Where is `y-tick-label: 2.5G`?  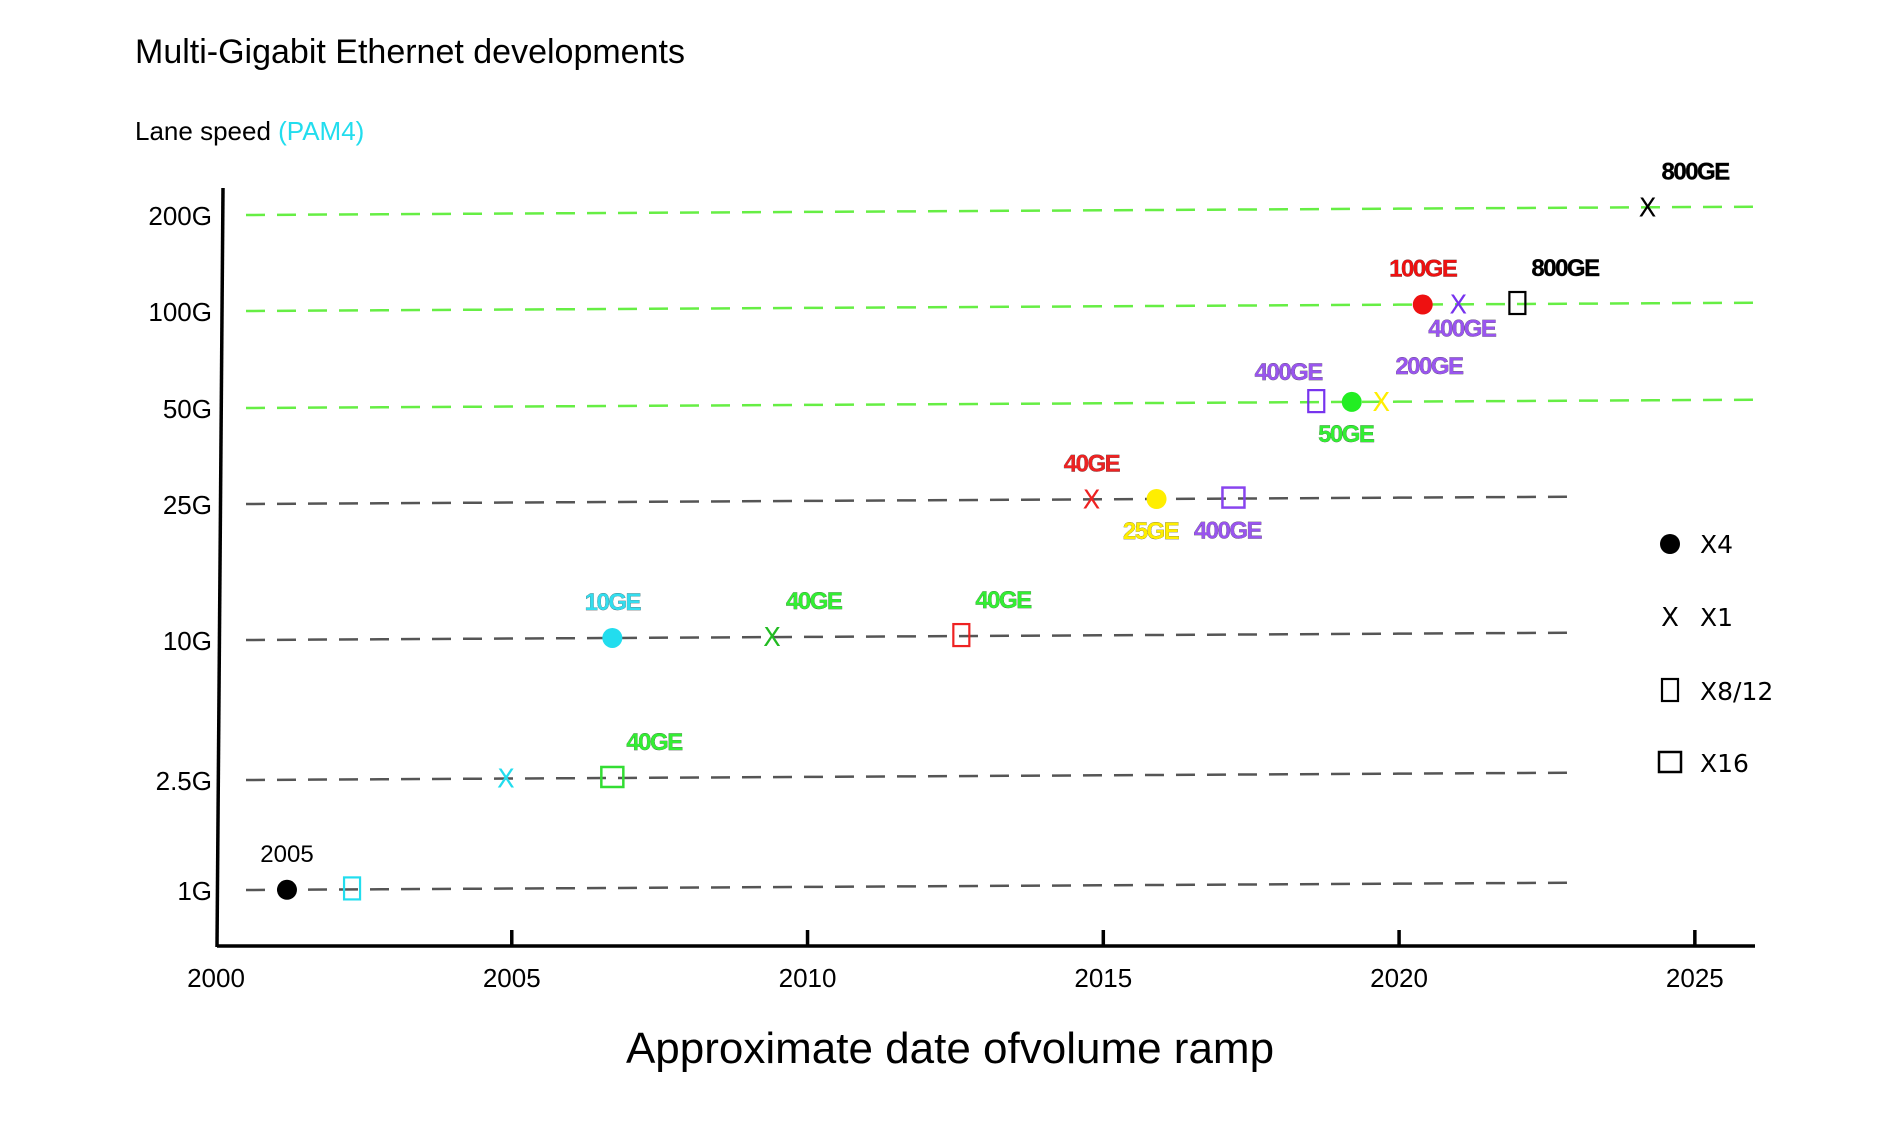 y-tick-label: 2.5G is located at coordinates (184, 781).